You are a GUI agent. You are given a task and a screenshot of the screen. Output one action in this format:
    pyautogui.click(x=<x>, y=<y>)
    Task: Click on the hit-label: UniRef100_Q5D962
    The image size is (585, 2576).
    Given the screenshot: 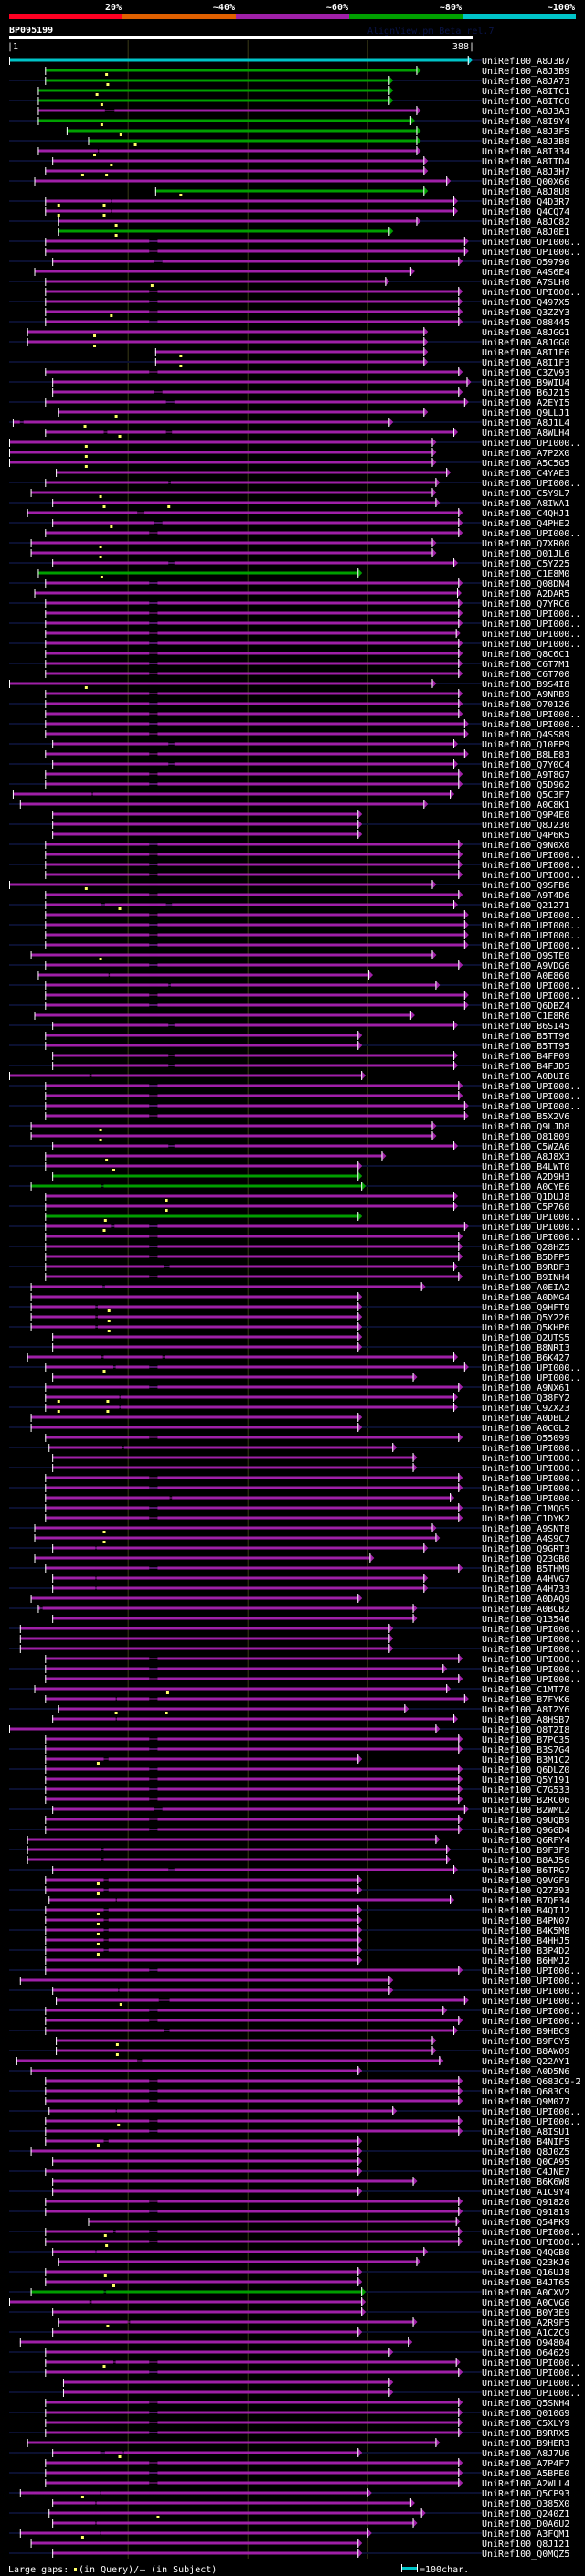 What is the action you would take?
    pyautogui.click(x=525, y=785)
    